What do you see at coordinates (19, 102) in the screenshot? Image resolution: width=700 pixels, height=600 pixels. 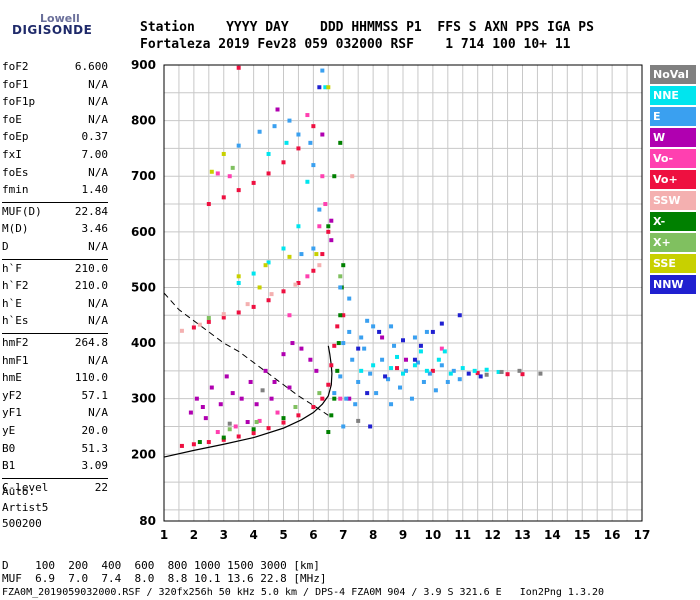 I see `param-name: foF1p` at bounding box center [19, 102].